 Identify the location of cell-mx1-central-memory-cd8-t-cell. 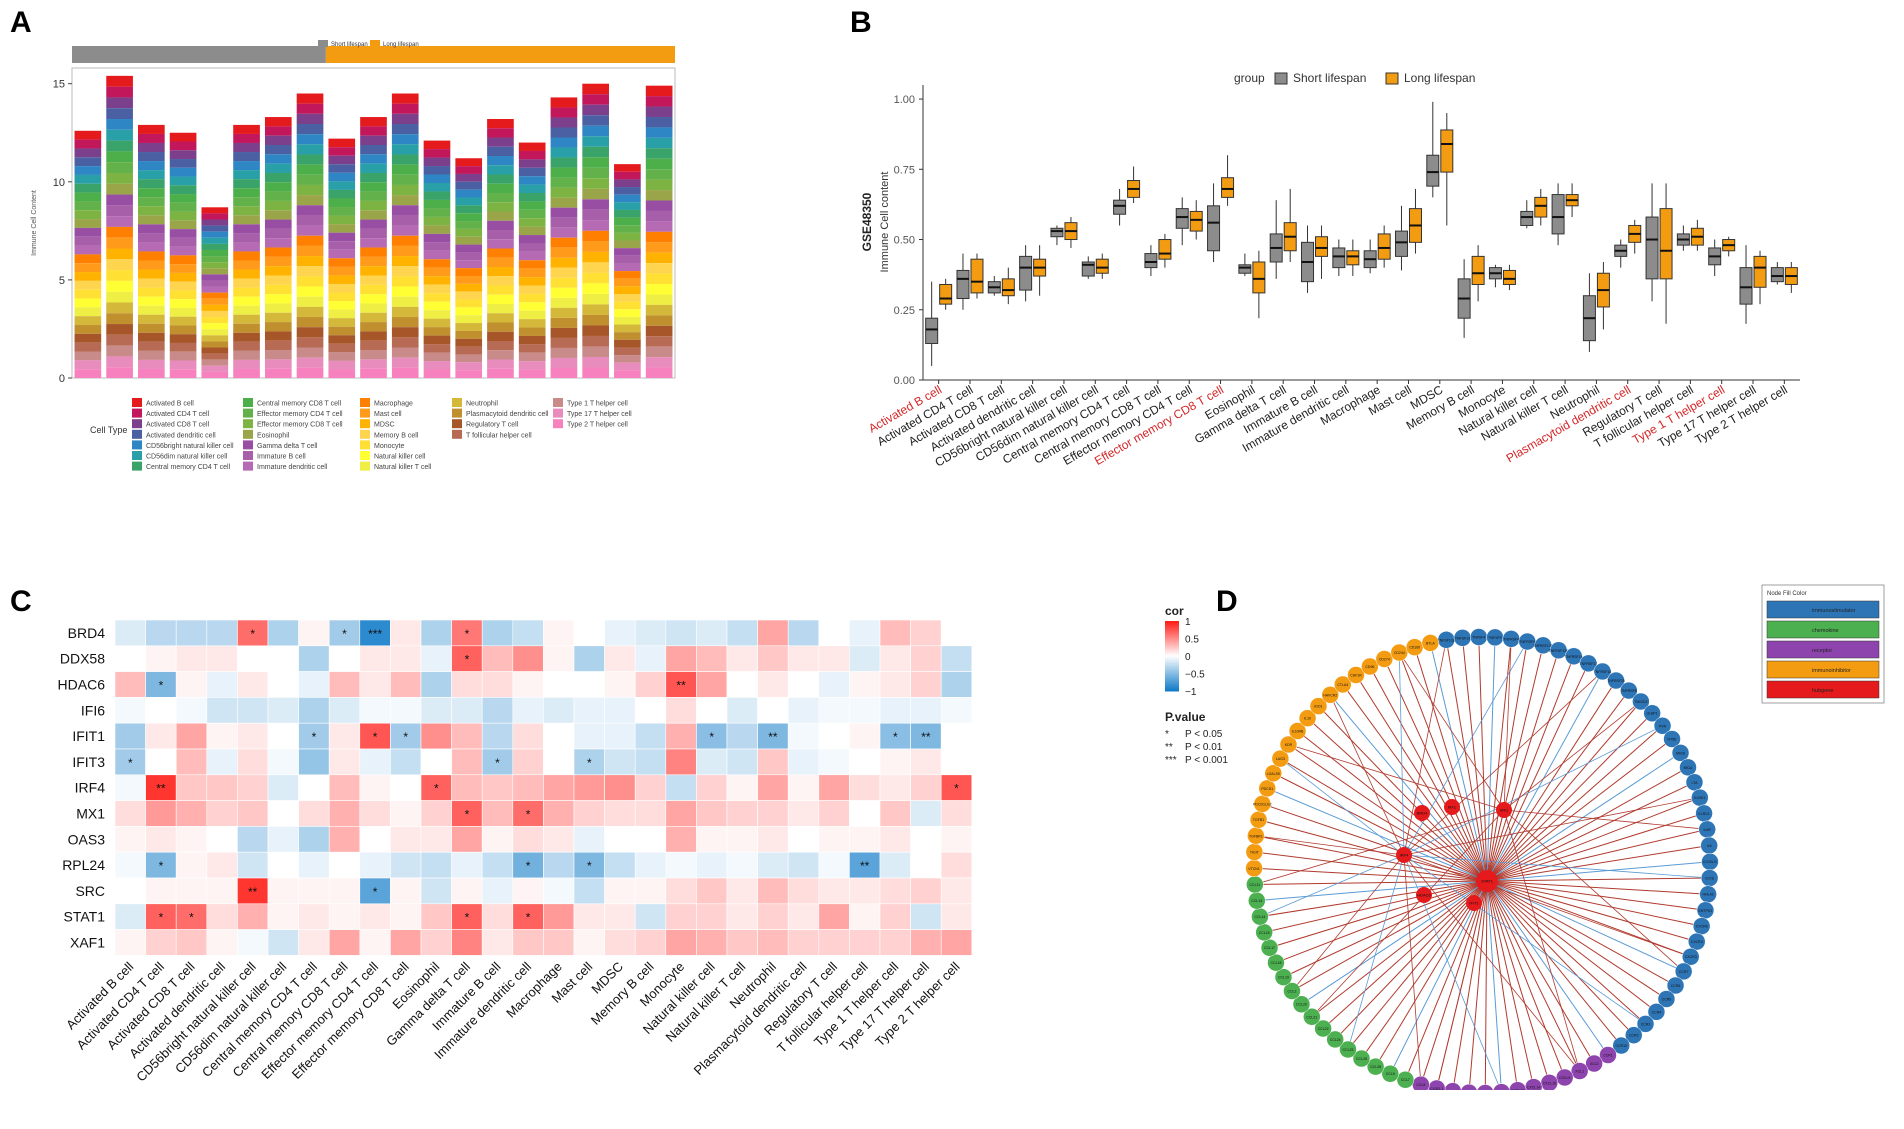
(344, 813).